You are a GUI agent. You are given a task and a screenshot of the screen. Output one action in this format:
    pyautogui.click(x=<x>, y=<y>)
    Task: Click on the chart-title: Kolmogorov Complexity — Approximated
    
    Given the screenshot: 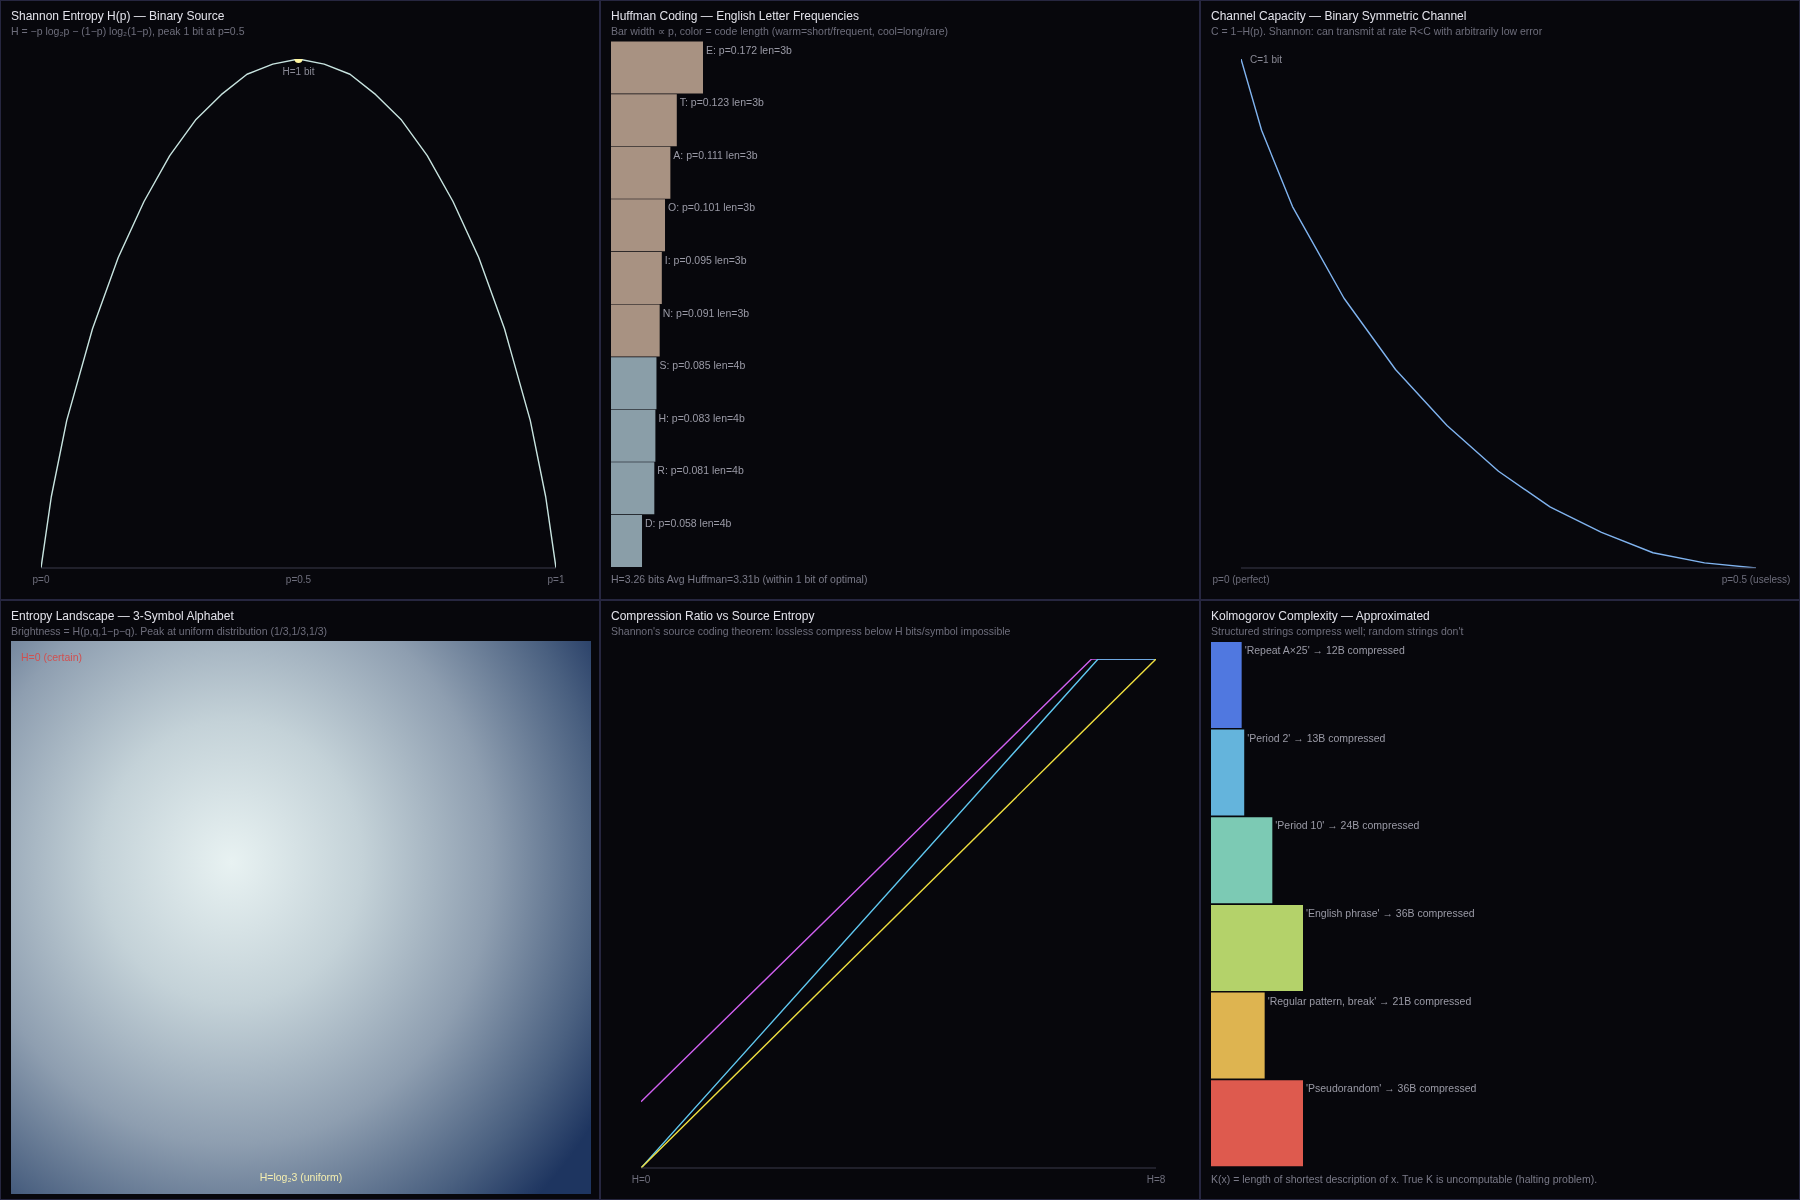 What is the action you would take?
    pyautogui.click(x=1320, y=616)
    